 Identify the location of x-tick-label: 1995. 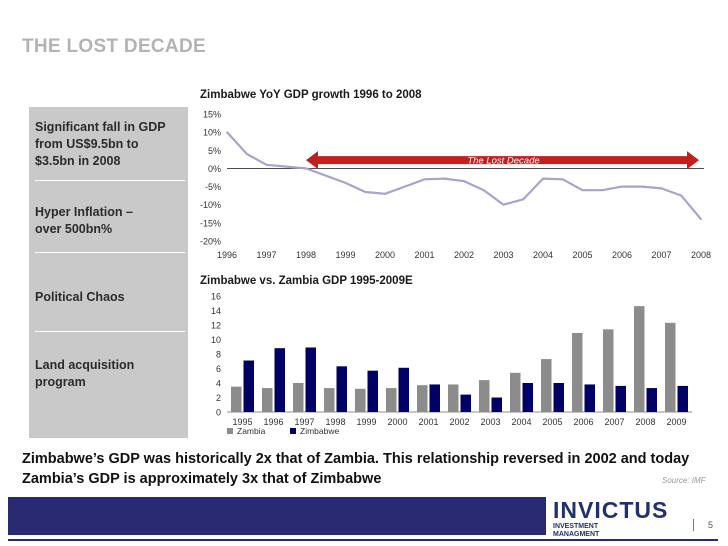
(242, 422).